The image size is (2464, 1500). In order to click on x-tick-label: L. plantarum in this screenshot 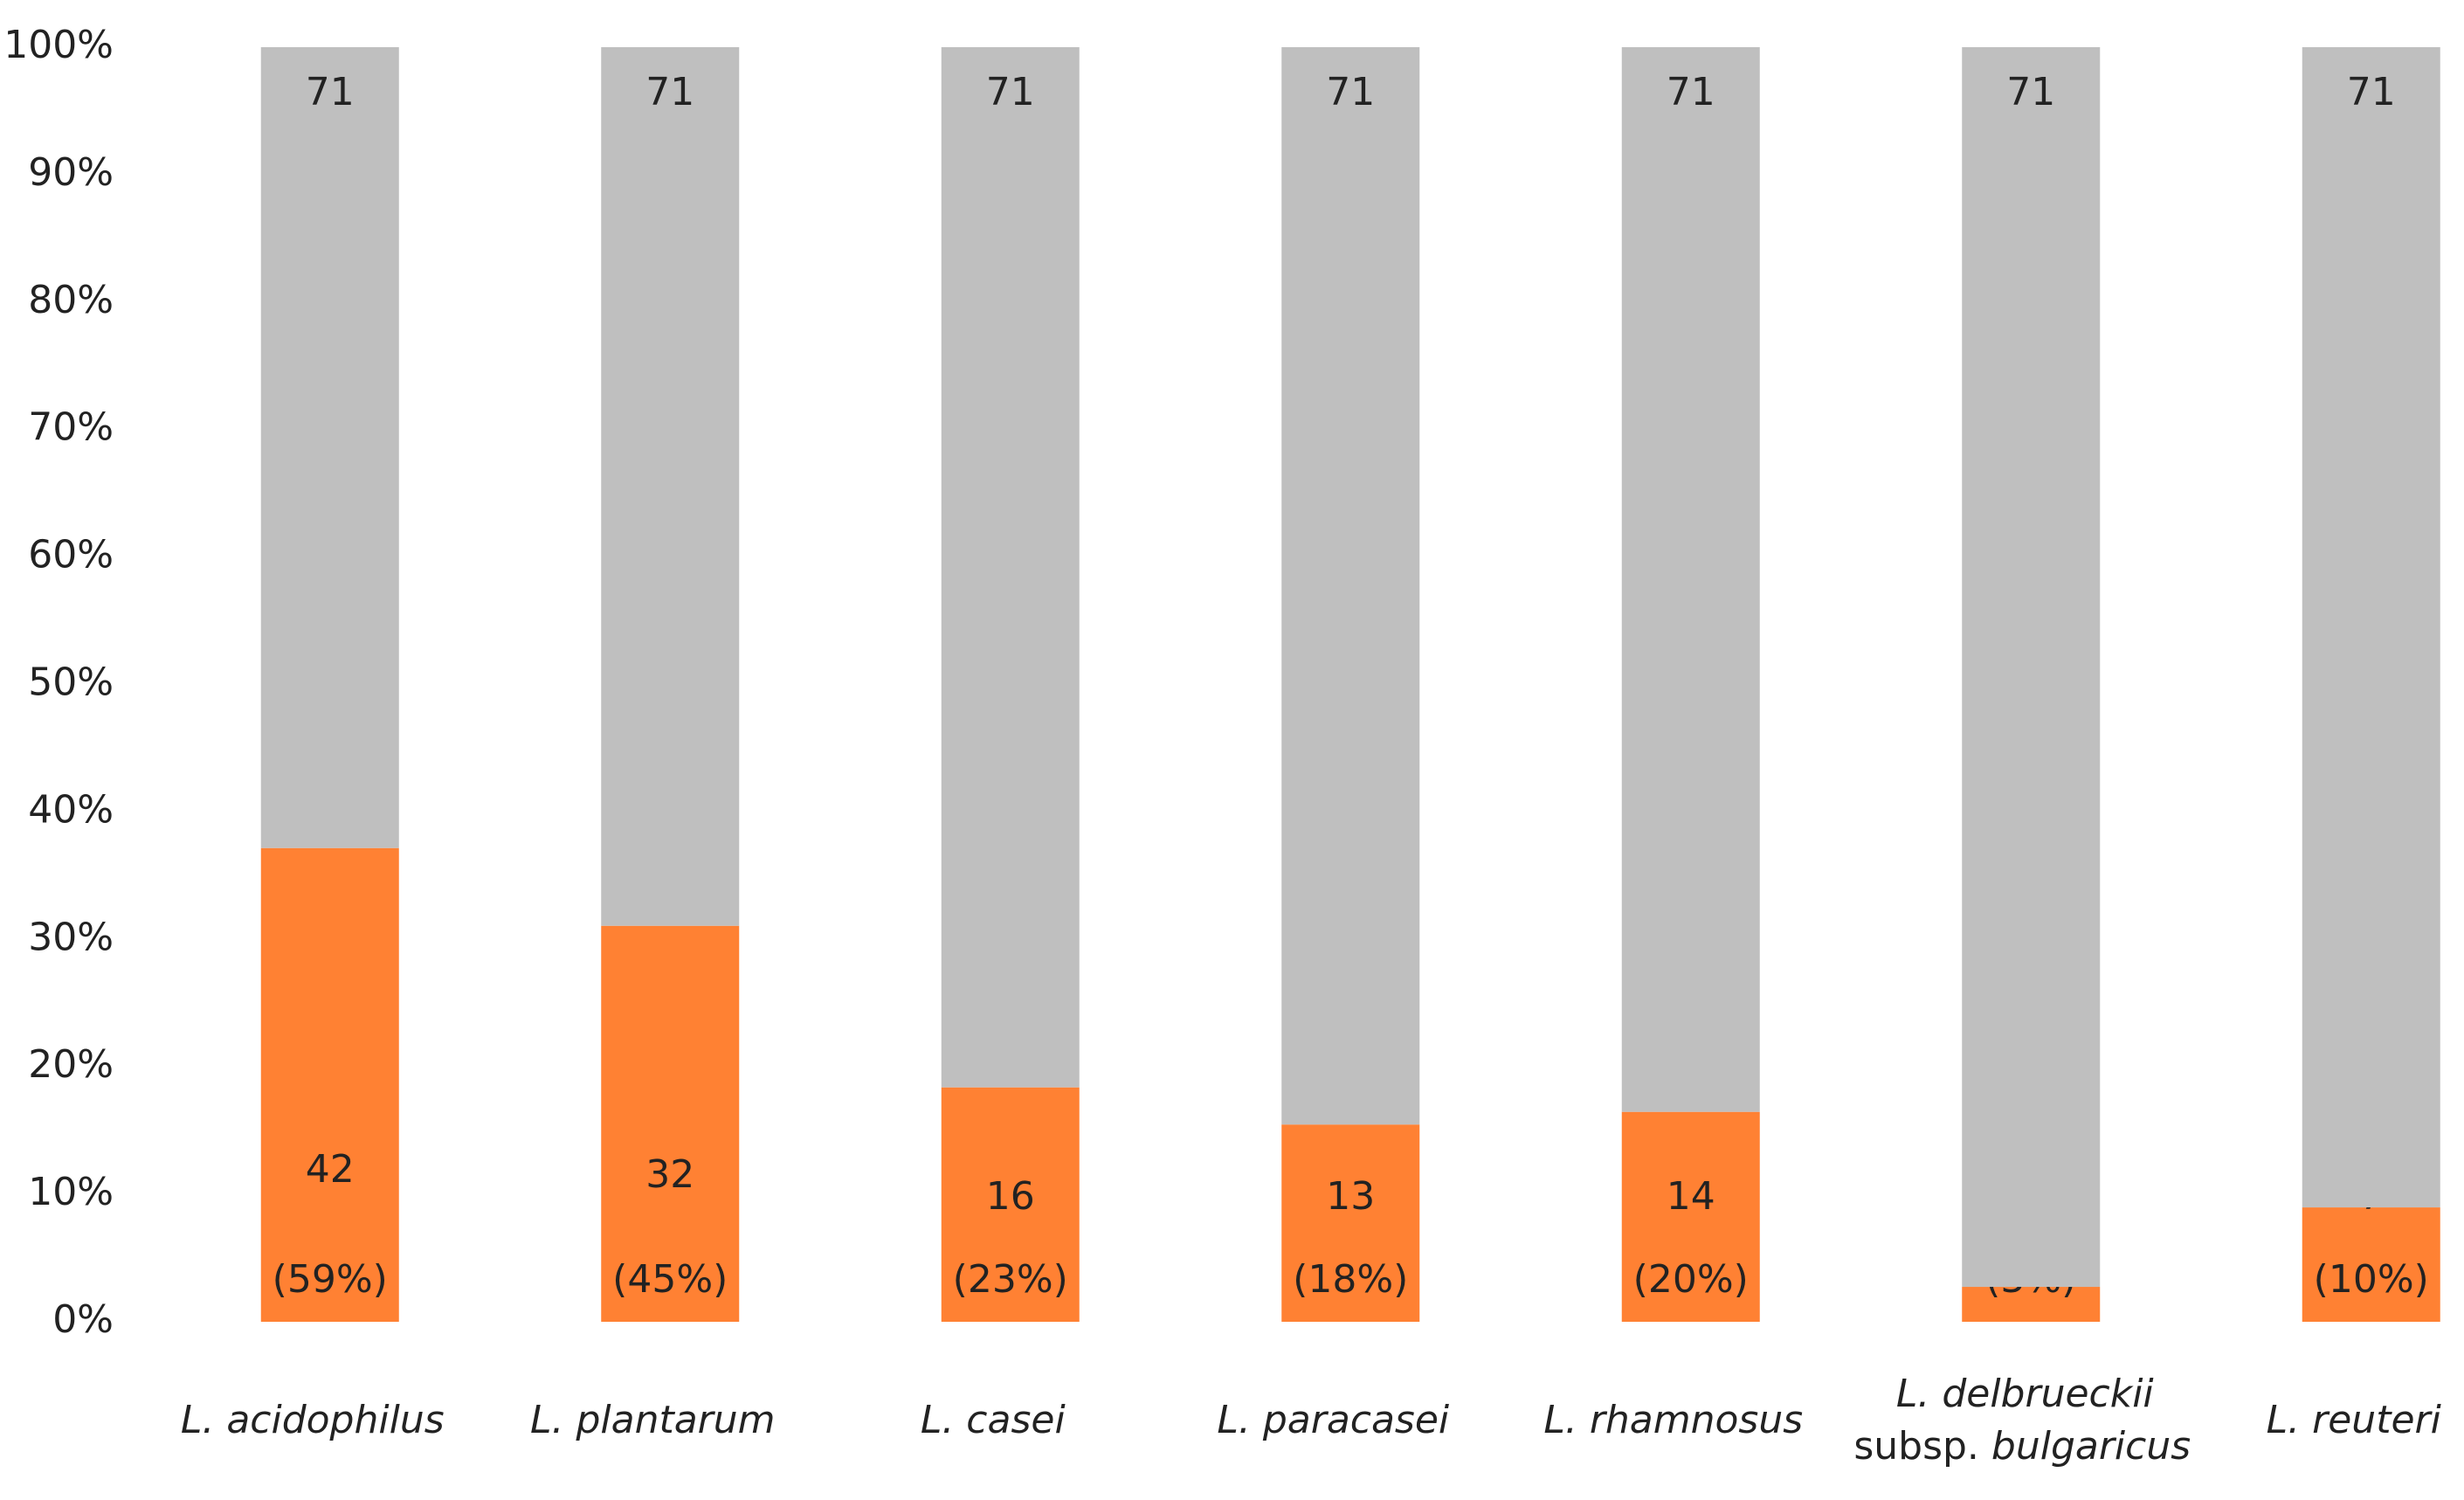, I will do `click(653, 1420)`.